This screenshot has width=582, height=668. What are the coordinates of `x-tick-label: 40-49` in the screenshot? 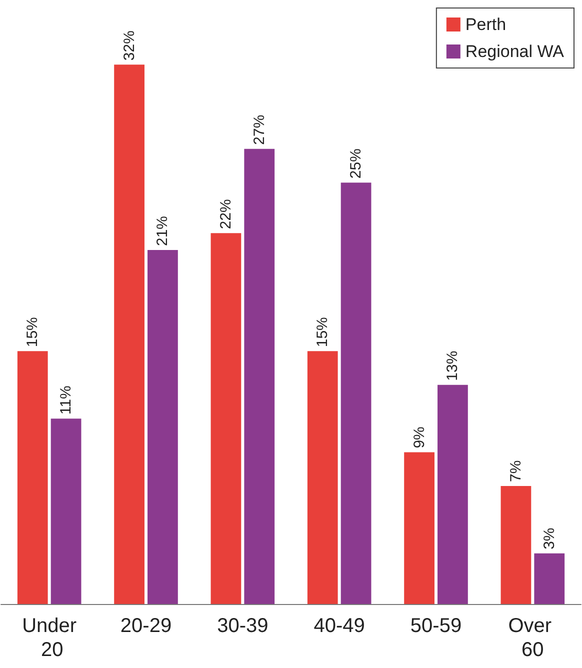 It's located at (339, 626).